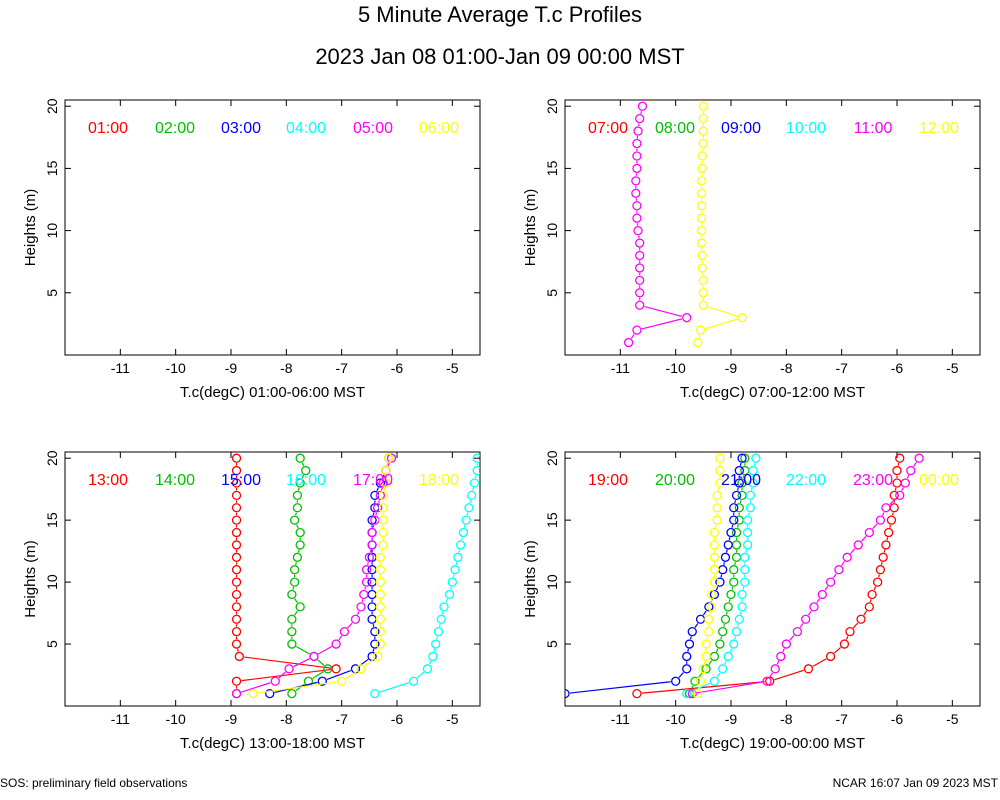  What do you see at coordinates (939, 480) in the screenshot?
I see `legend-label: 00:00` at bounding box center [939, 480].